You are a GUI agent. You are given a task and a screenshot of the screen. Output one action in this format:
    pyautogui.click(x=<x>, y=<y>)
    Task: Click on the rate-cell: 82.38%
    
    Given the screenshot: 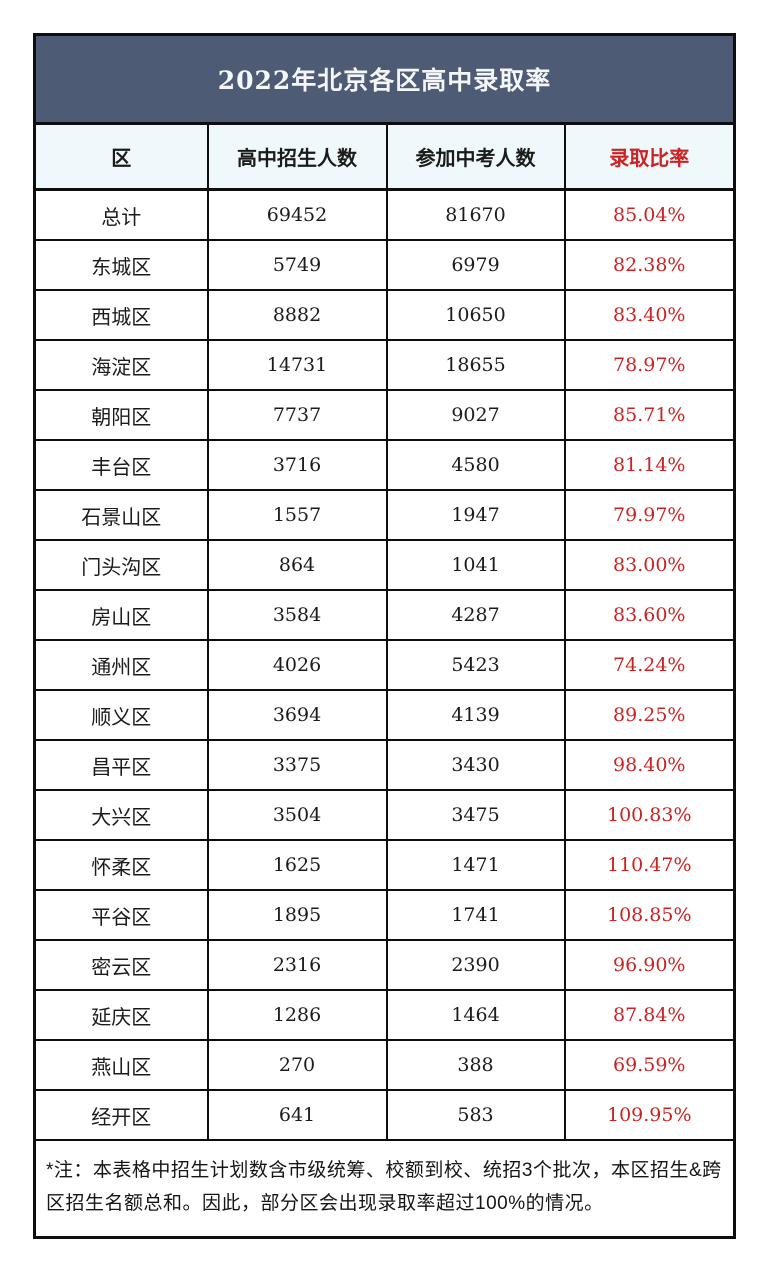 What is the action you would take?
    pyautogui.click(x=649, y=265)
    